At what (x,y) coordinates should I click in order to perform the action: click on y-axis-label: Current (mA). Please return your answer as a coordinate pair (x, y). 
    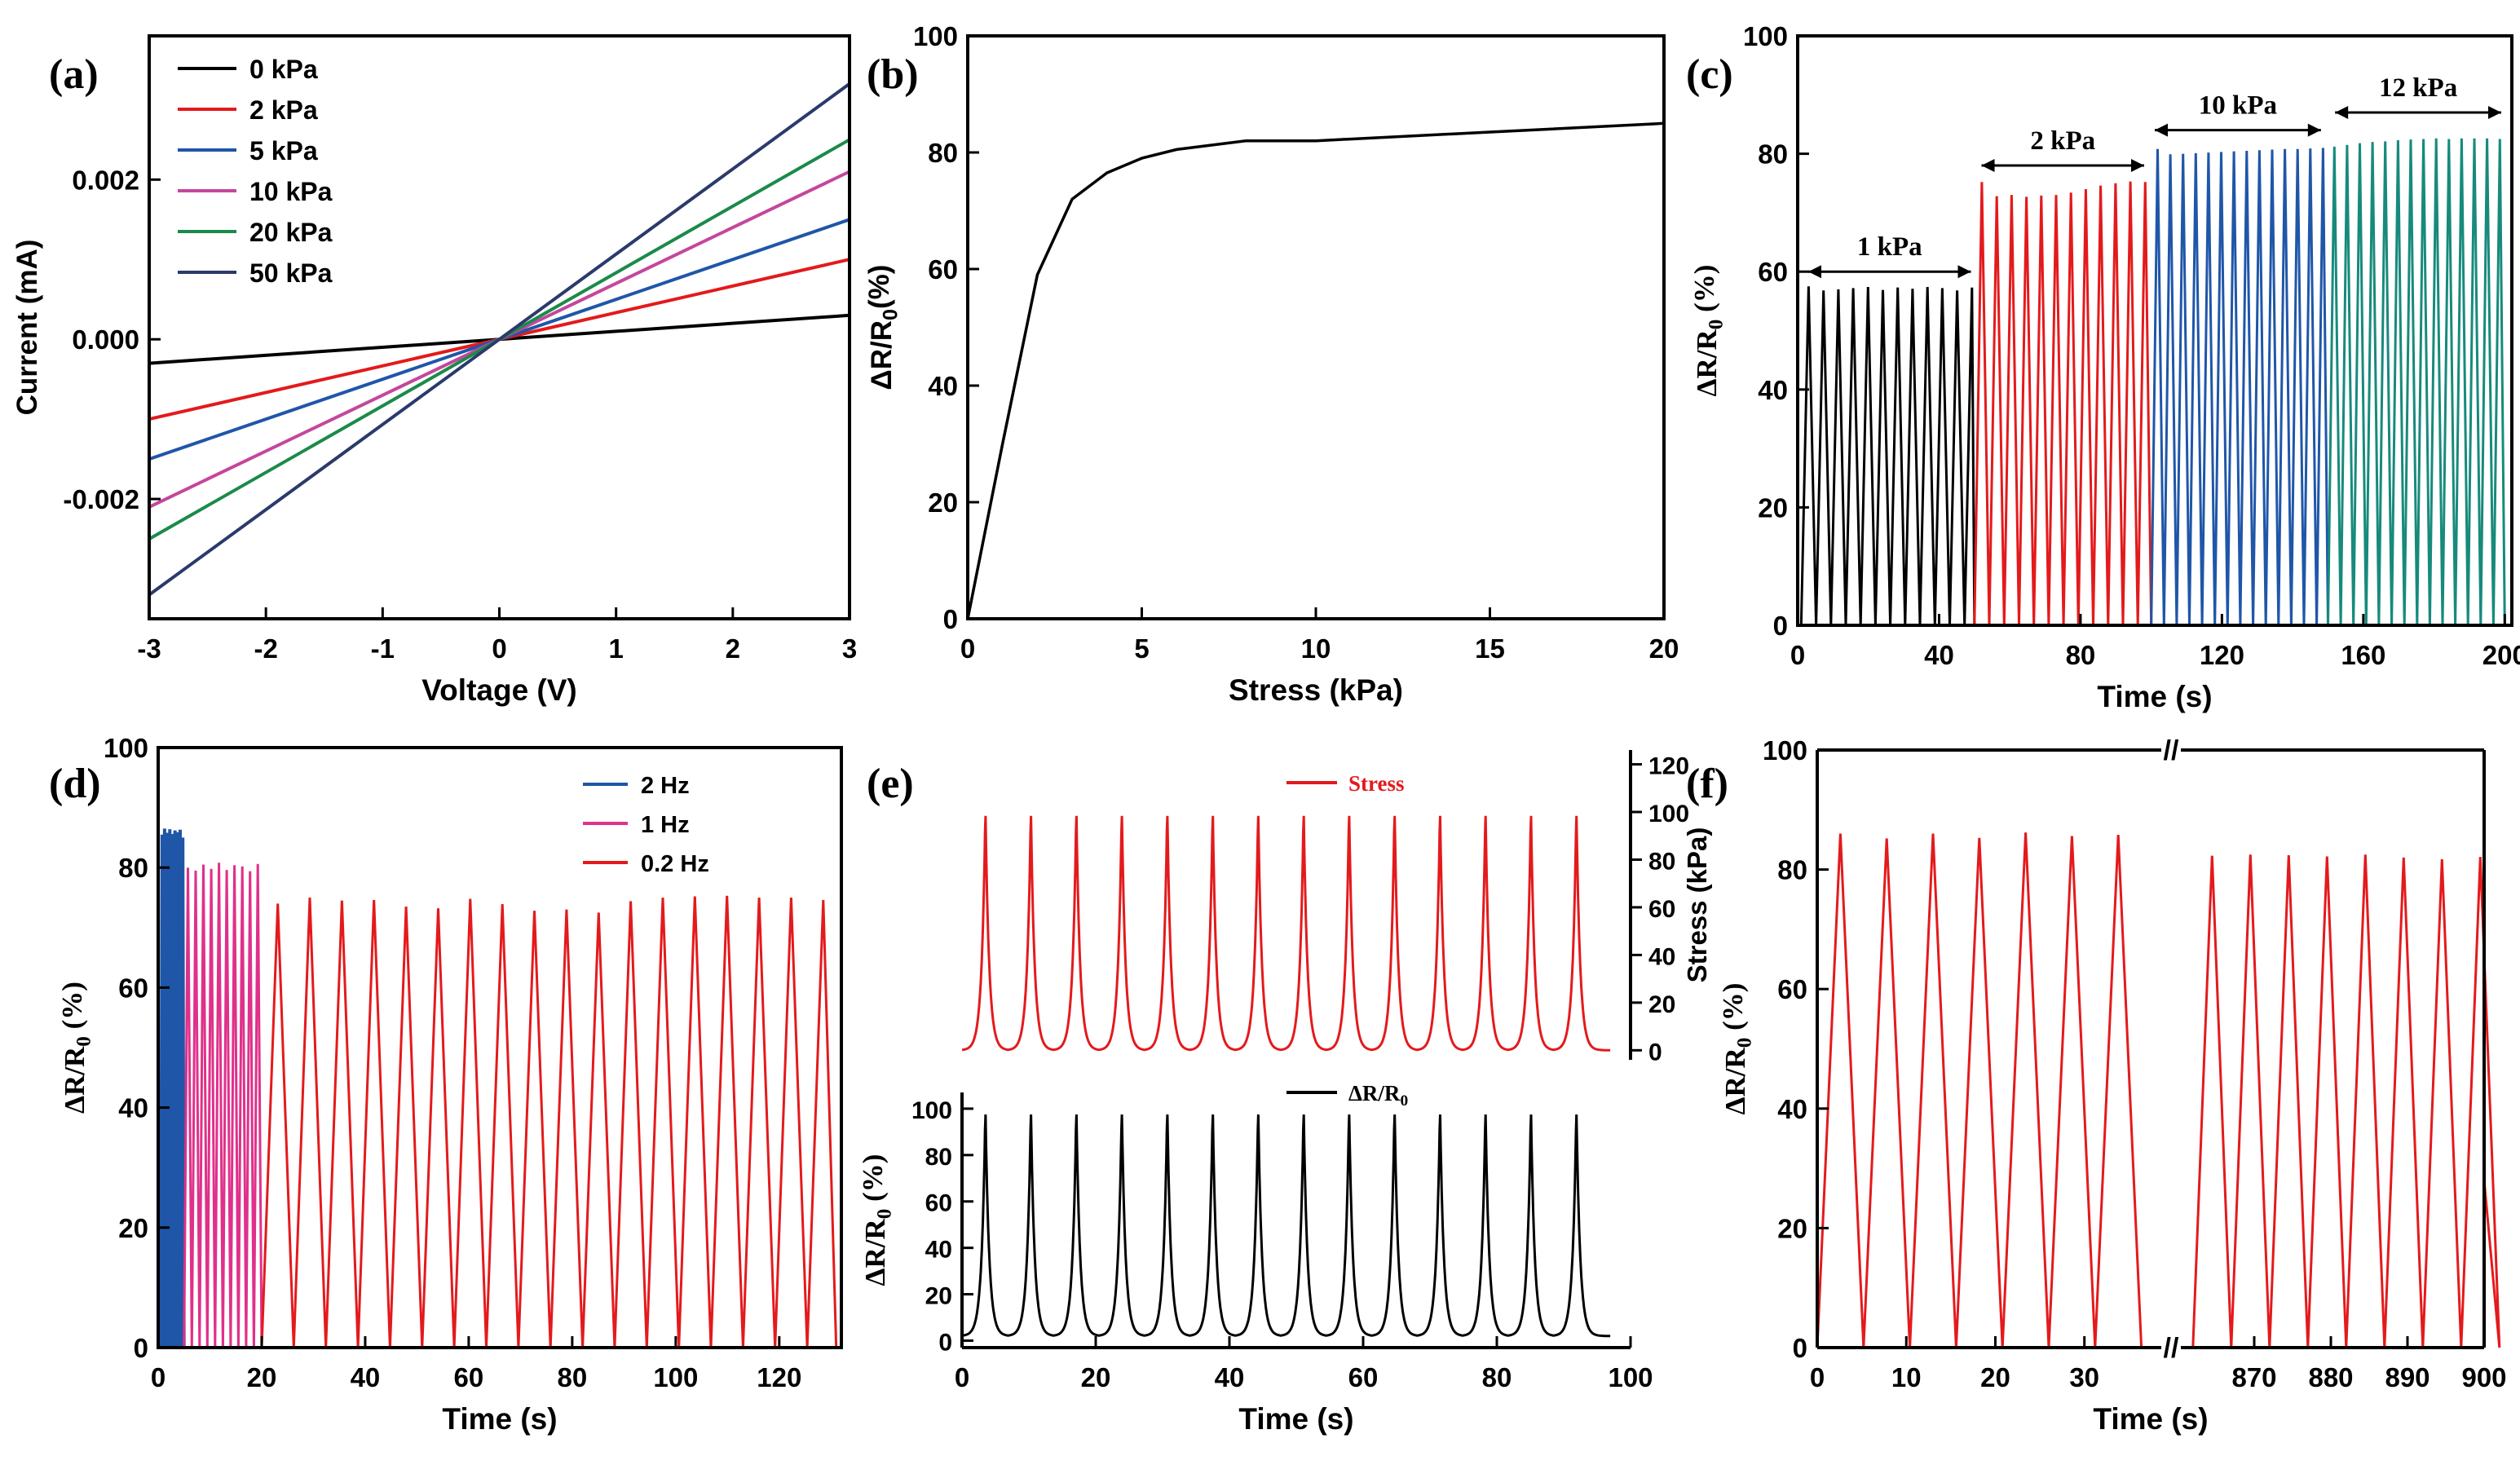
    Looking at the image, I should click on (27, 328).